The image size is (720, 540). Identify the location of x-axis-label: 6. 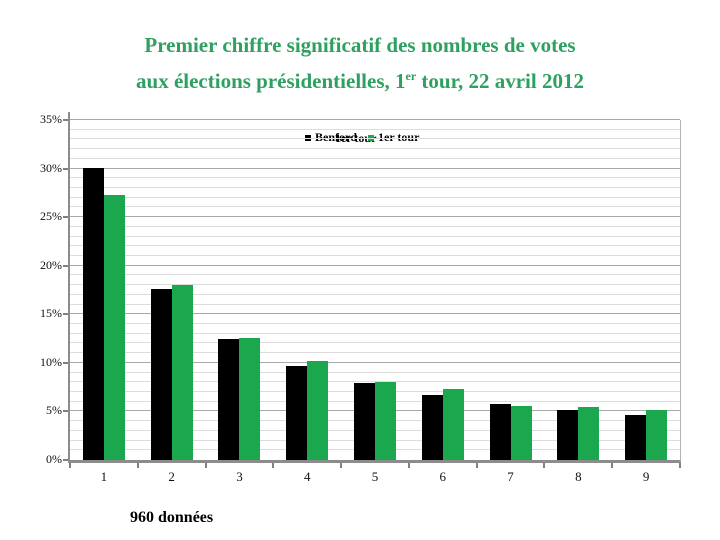
(443, 476).